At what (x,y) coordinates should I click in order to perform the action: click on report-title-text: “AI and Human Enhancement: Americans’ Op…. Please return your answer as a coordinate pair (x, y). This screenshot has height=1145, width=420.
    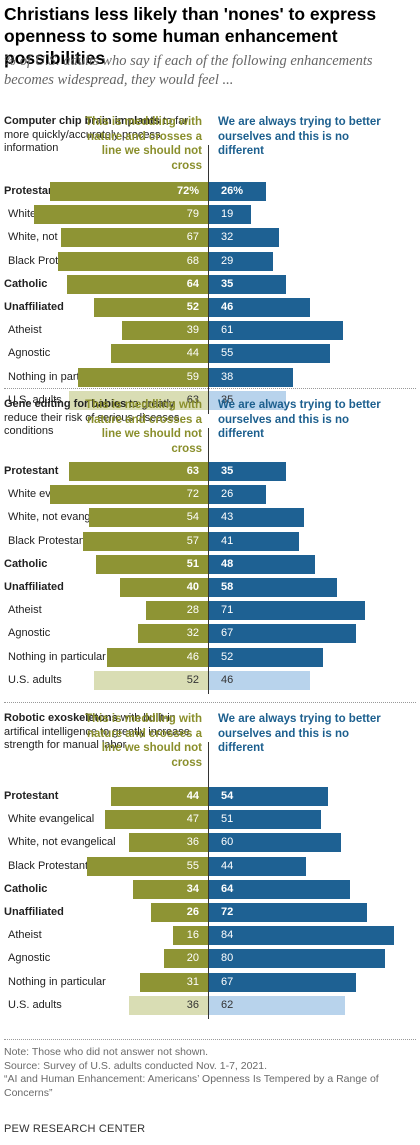
    Looking at the image, I should click on (191, 1086).